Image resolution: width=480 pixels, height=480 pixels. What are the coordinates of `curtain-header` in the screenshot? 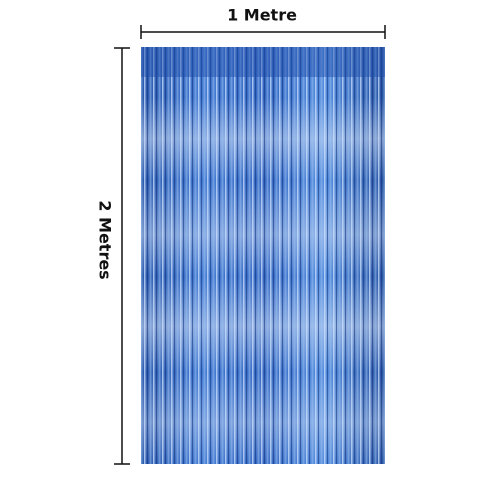 It's located at (263, 62).